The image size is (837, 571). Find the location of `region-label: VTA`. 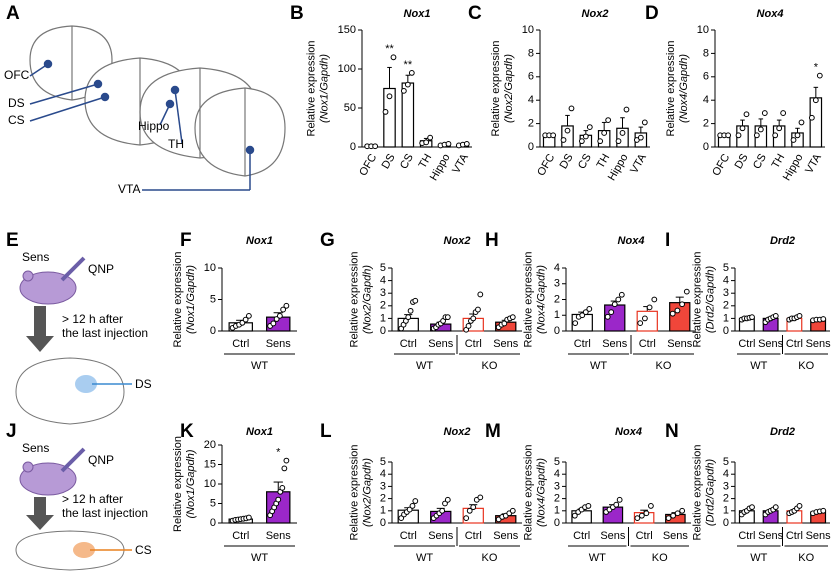

region-label: VTA is located at coordinates (129, 189).